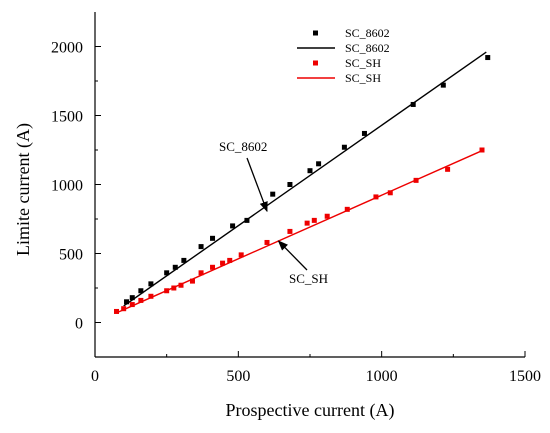 The width and height of the screenshot is (550, 433). I want to click on x-tick-label: 1000, so click(382, 376).